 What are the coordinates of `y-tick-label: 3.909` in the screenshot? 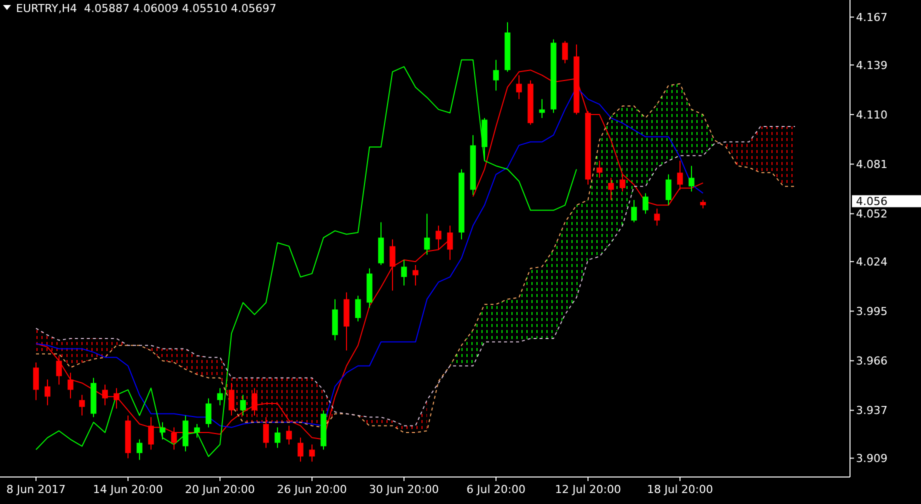 It's located at (872, 459).